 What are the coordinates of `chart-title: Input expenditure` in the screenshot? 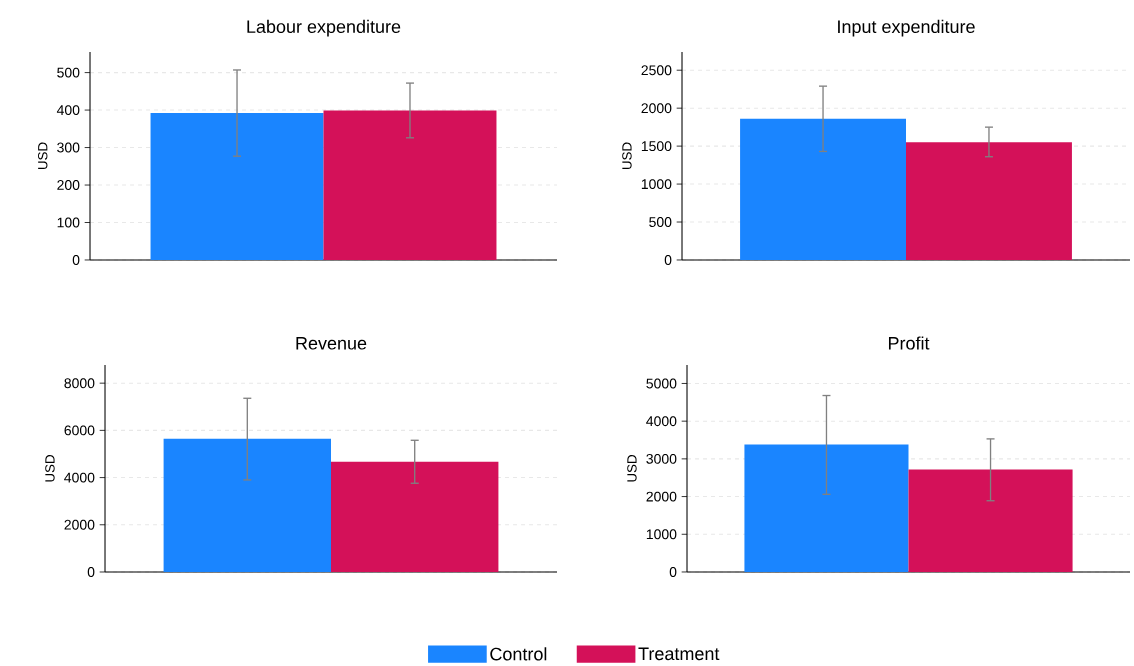 It's located at (906, 28).